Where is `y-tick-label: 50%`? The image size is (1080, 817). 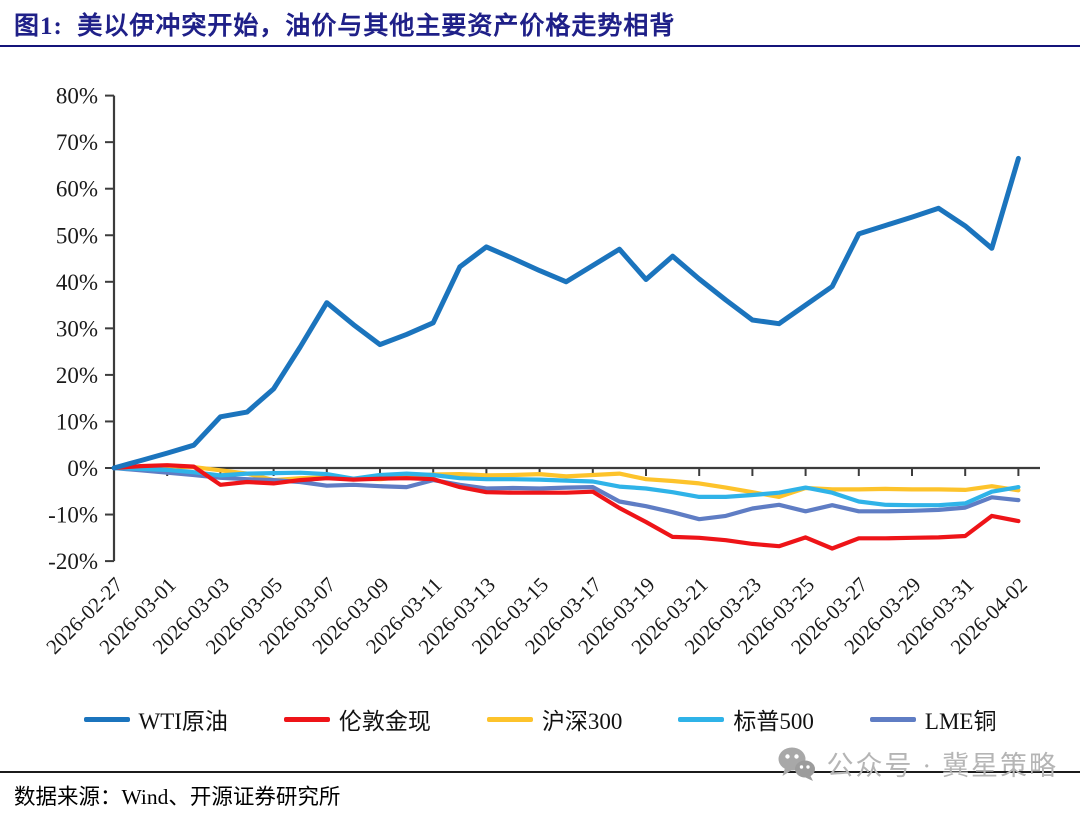 y-tick-label: 50% is located at coordinates (77, 235).